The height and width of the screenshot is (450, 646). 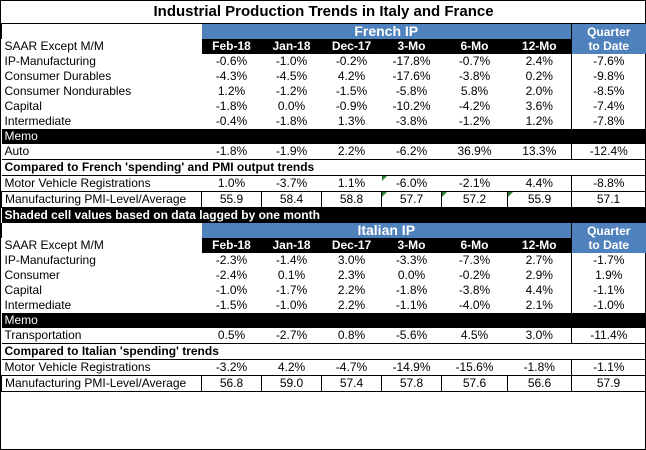 I want to click on table-cell: -1.7%, so click(x=291, y=290).